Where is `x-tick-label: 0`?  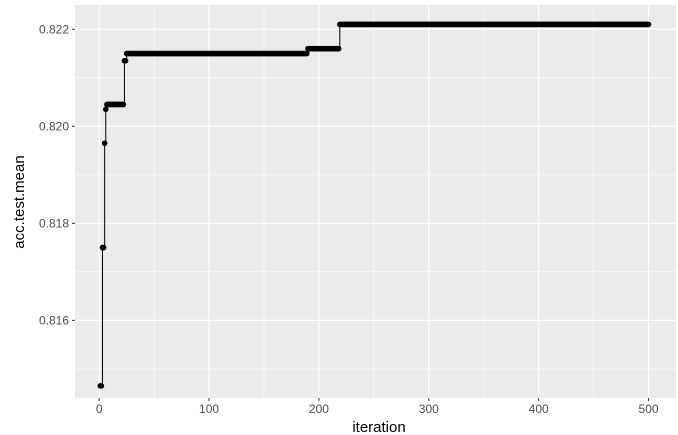 x-tick-label: 0 is located at coordinates (99, 409).